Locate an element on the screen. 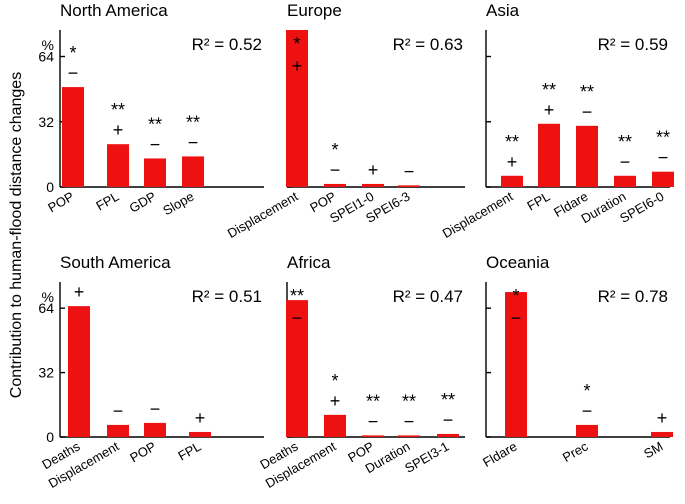 This screenshot has width=685, height=504. category-label: GDP is located at coordinates (143, 202).